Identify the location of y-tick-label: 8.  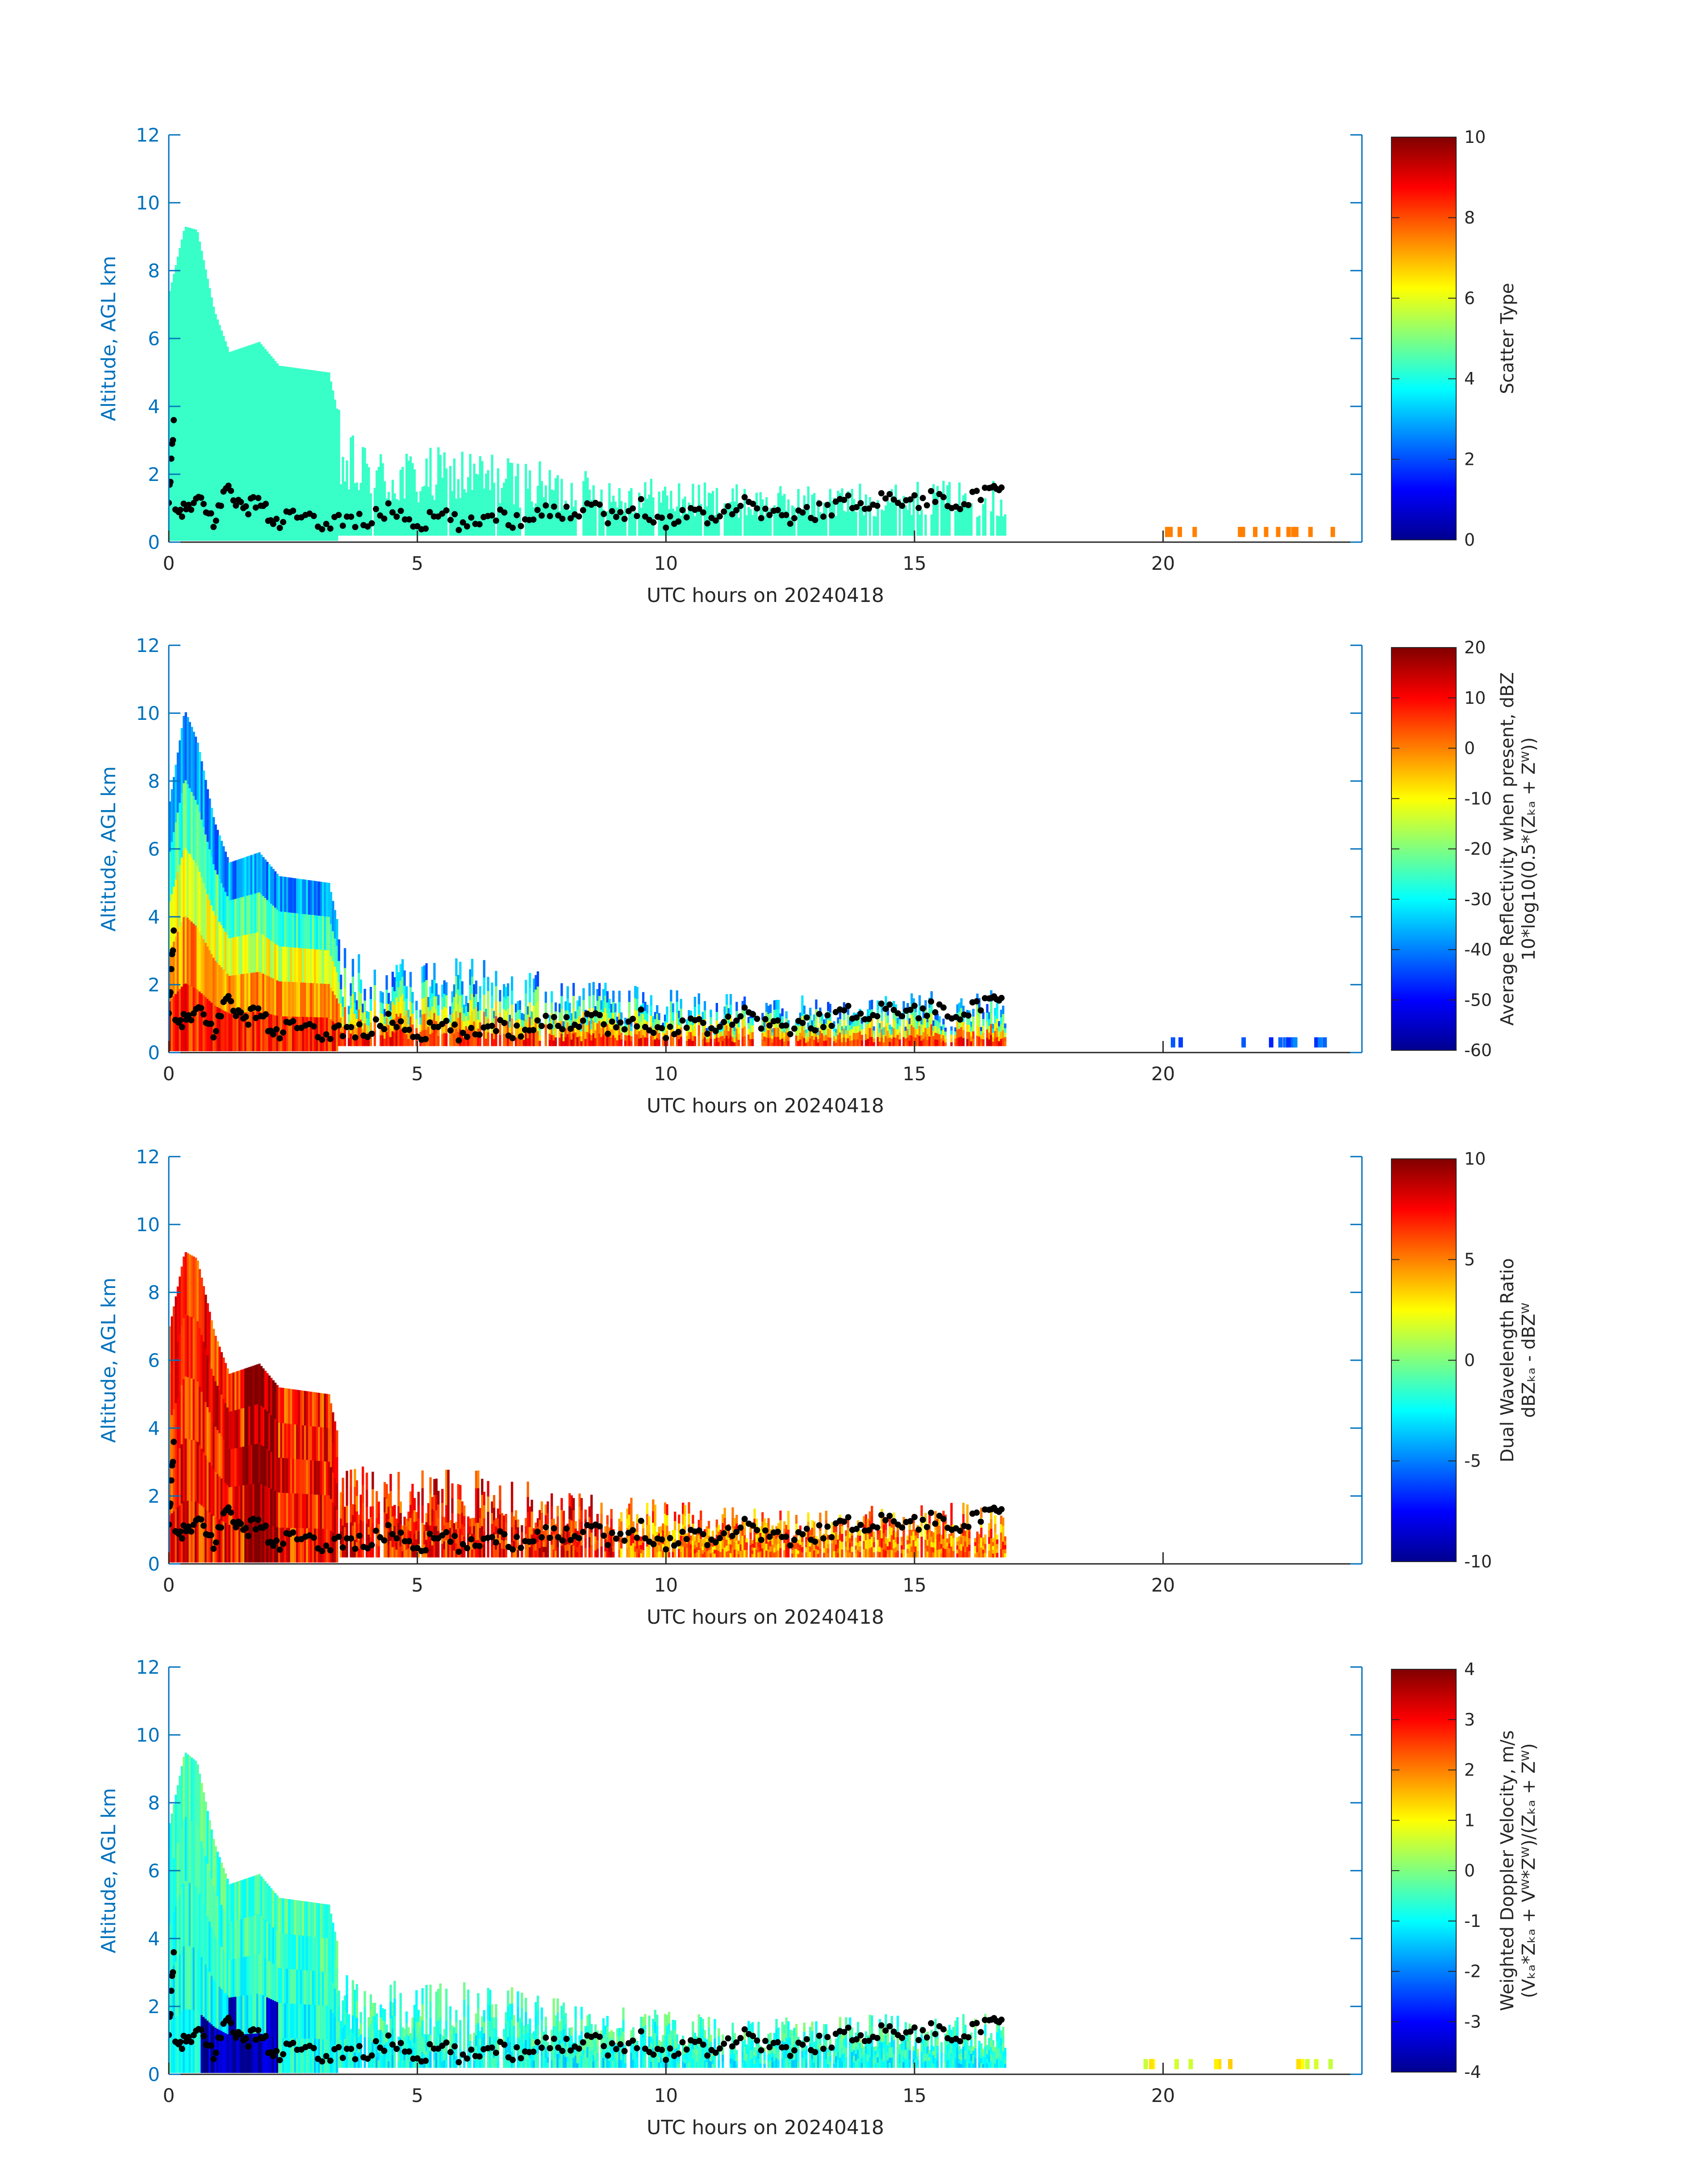
(154, 271).